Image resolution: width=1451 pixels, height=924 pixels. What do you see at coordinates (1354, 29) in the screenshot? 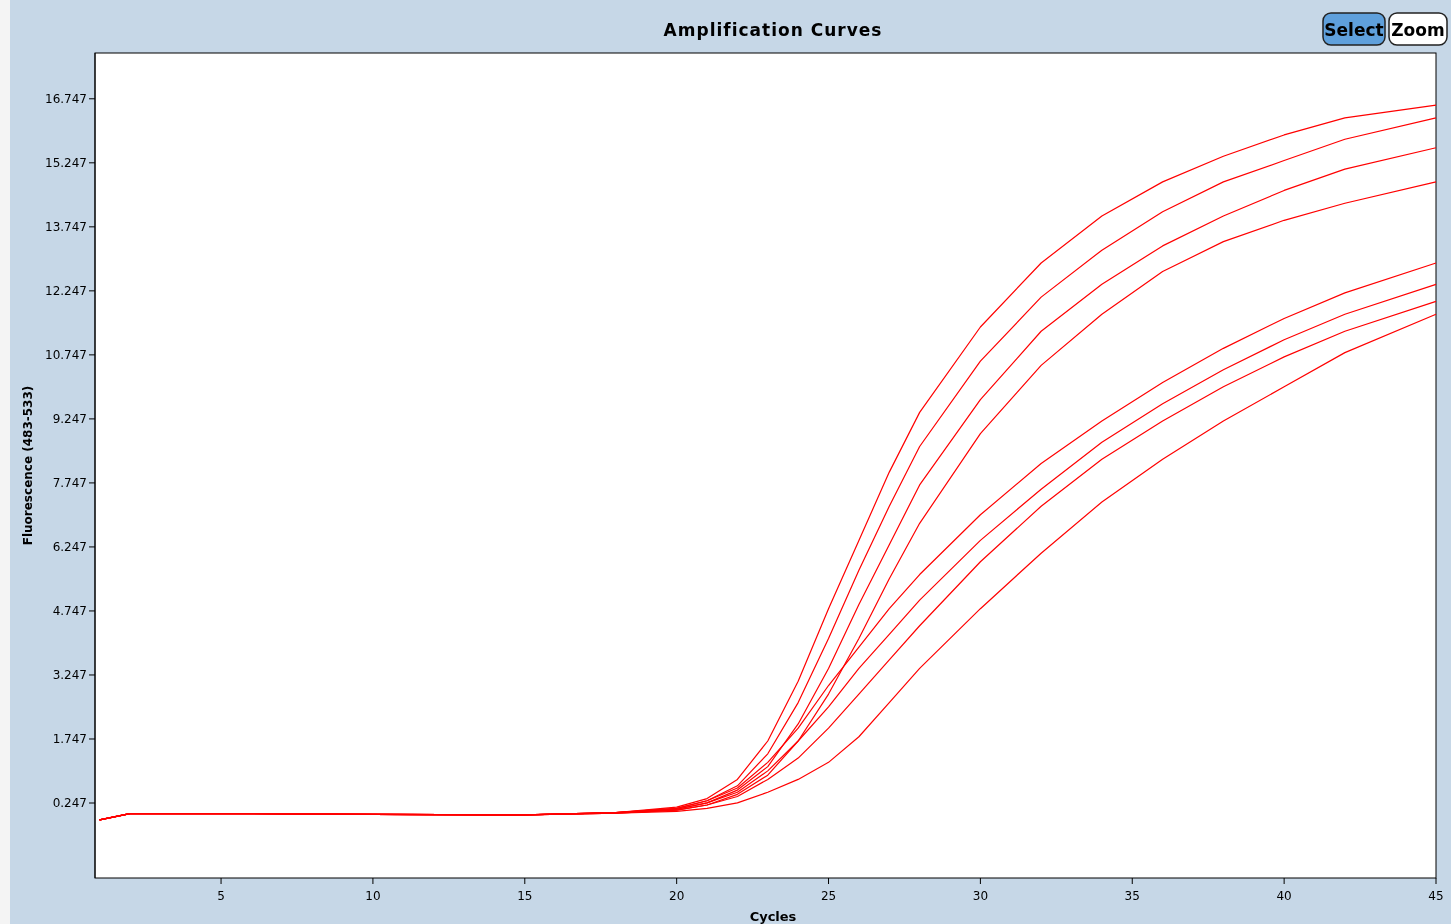
I see `button: Select` at bounding box center [1354, 29].